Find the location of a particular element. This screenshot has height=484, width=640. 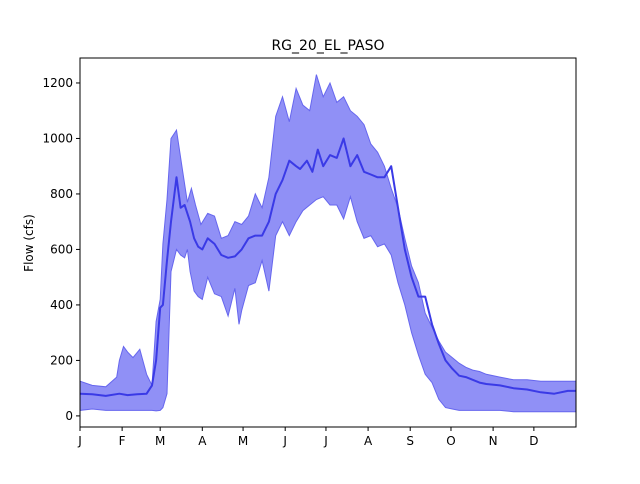

x-tick-label: O is located at coordinates (450, 441).